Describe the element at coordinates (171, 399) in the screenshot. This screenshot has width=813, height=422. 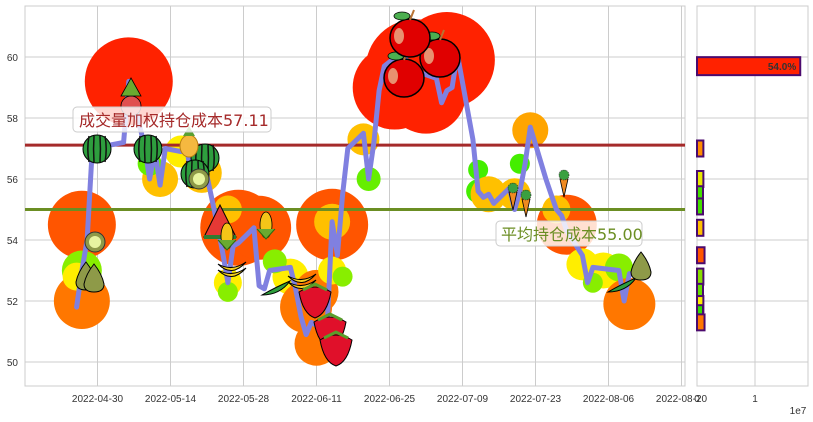
I see `x-tick-label: 2022-05-14` at that location.